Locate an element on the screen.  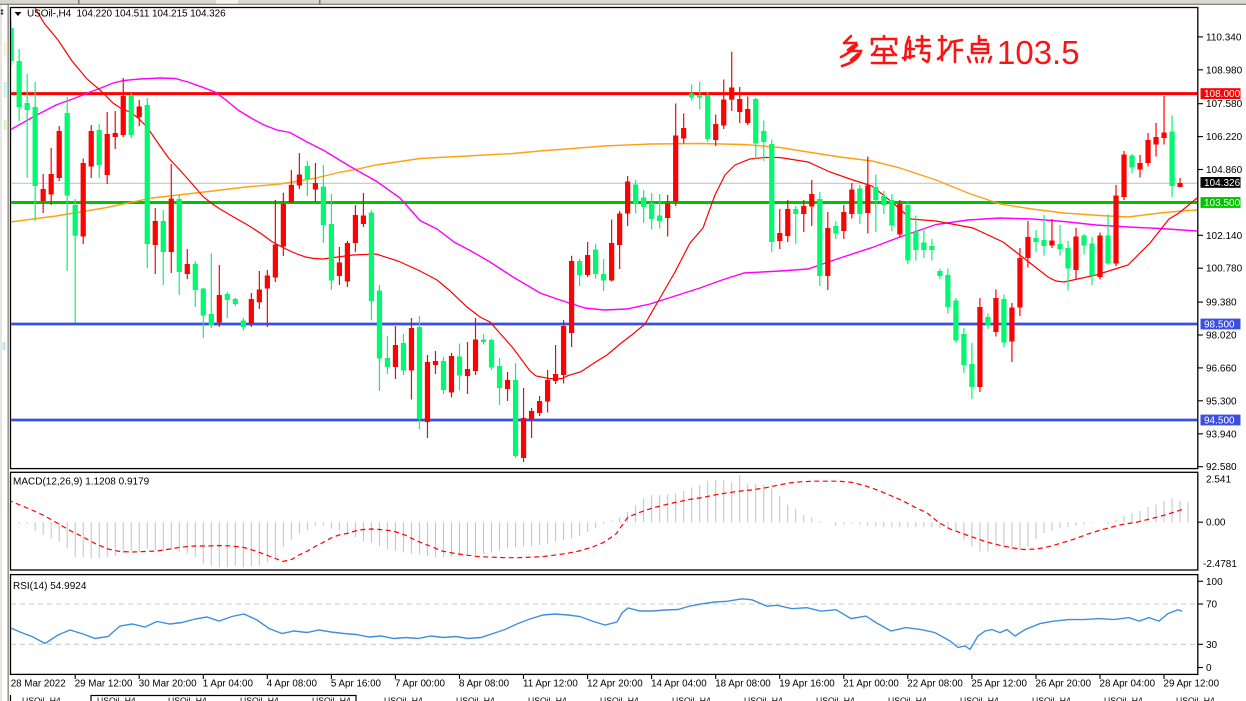
svg-text: 94.500 is located at coordinates (1219, 421).